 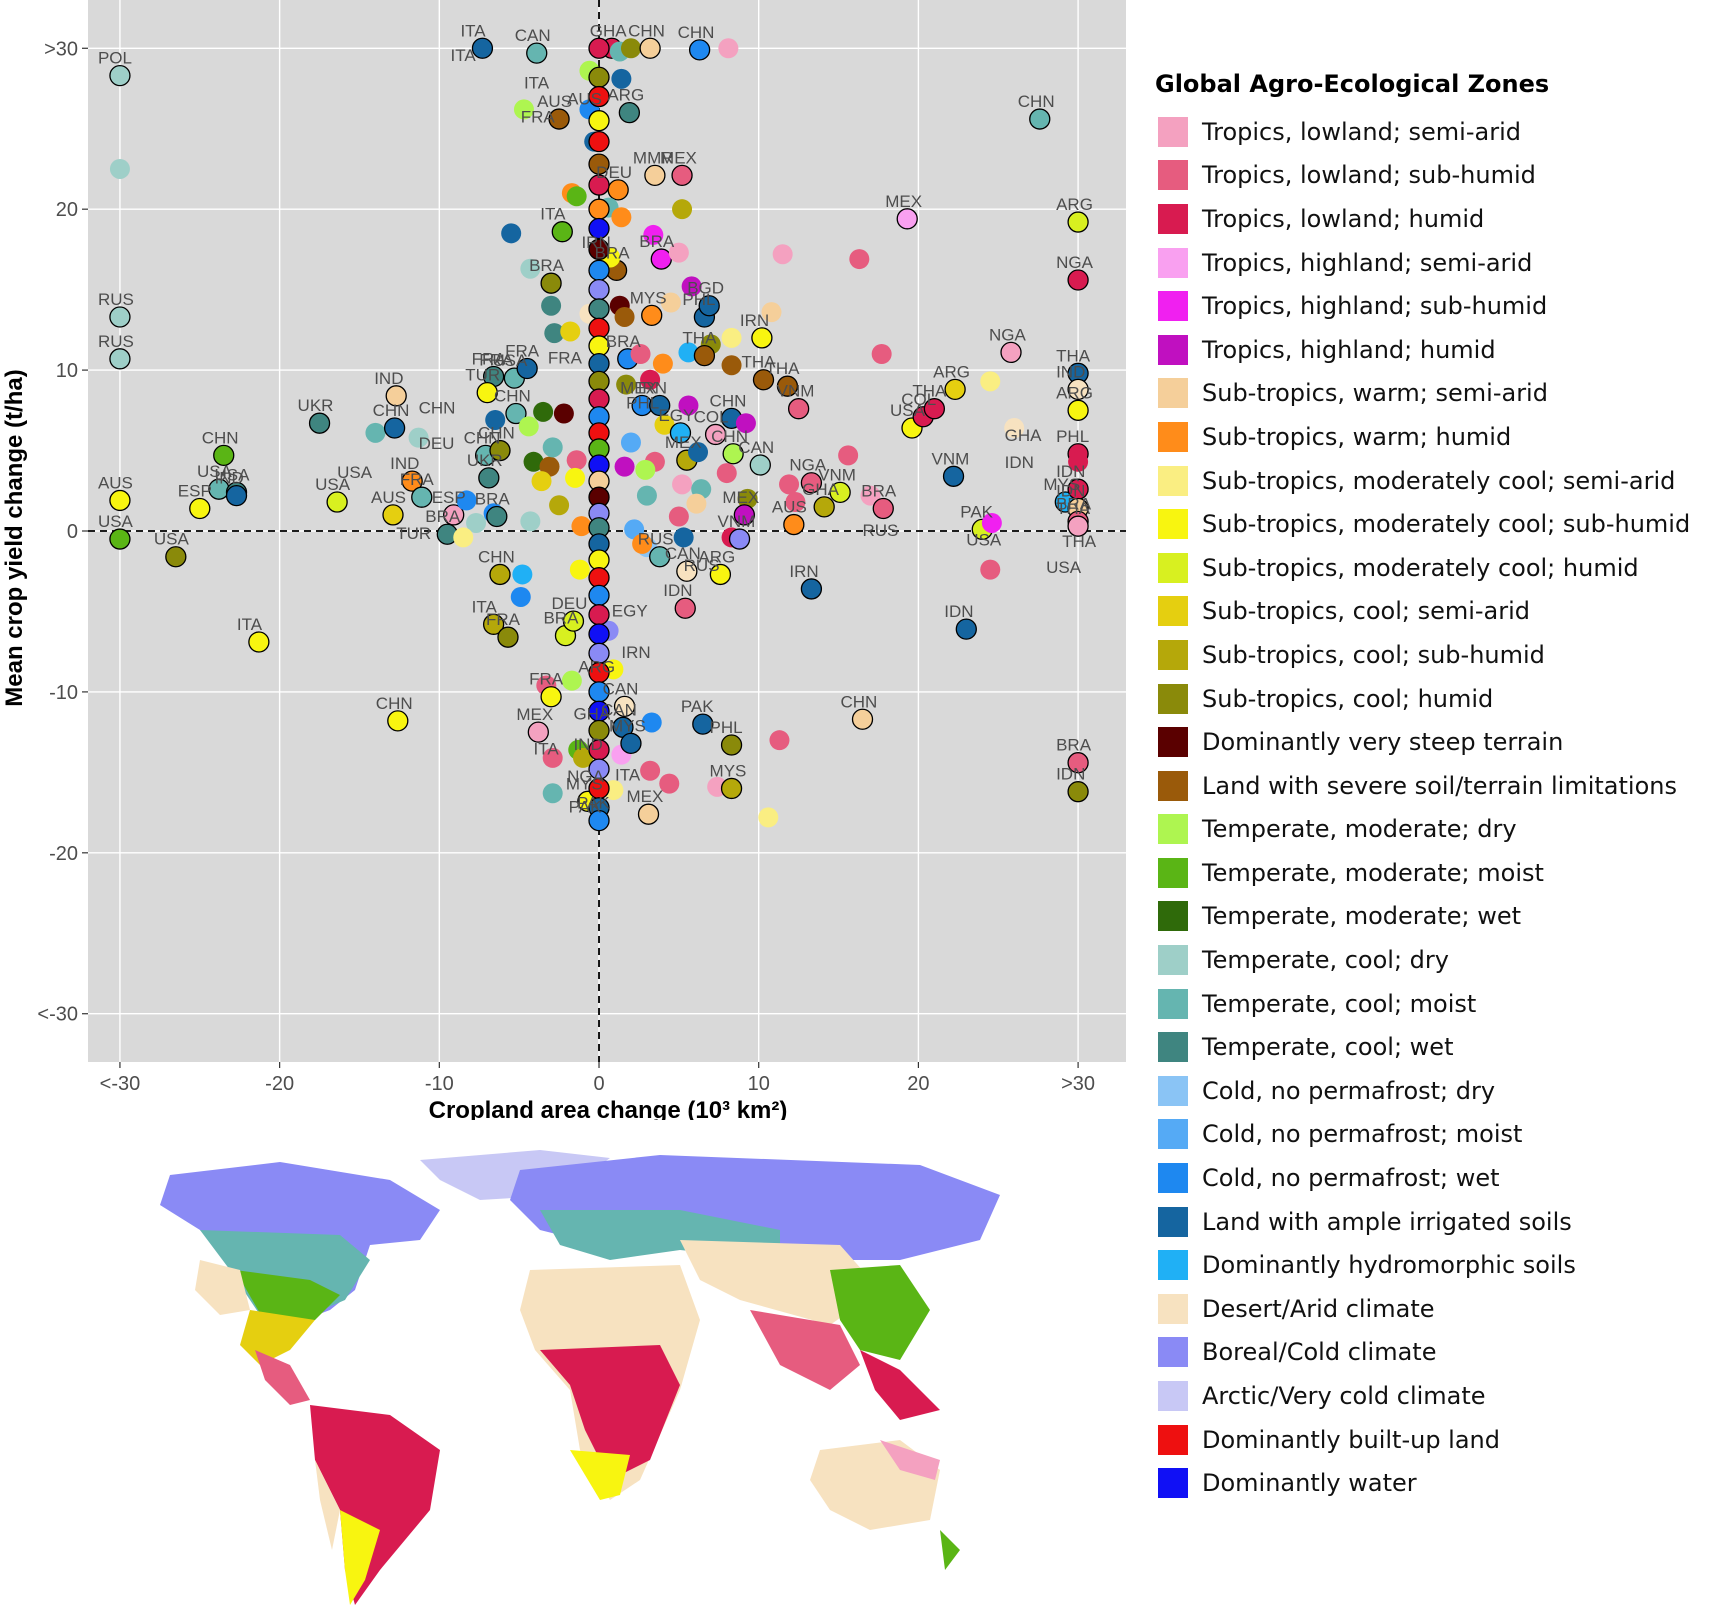 I want to click on legend-item: Arctic/Very cold climate, so click(x=1430, y=1396).